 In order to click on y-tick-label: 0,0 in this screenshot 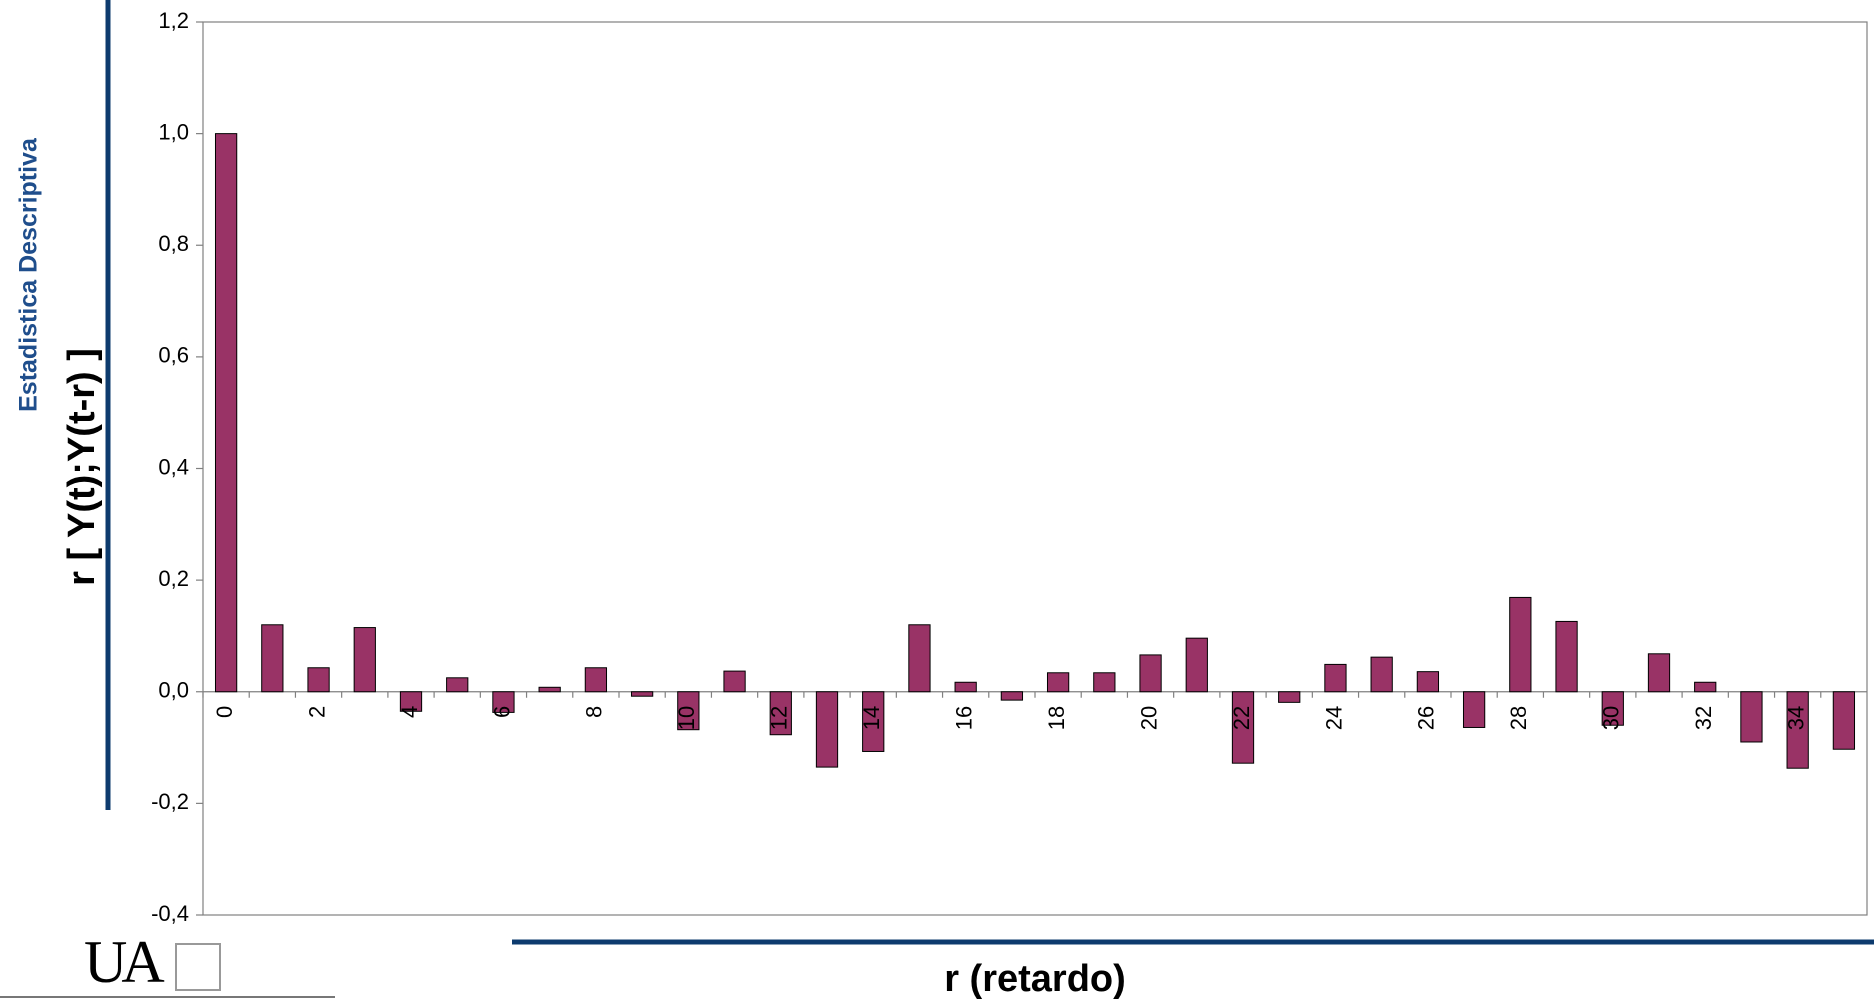, I will do `click(173, 690)`.